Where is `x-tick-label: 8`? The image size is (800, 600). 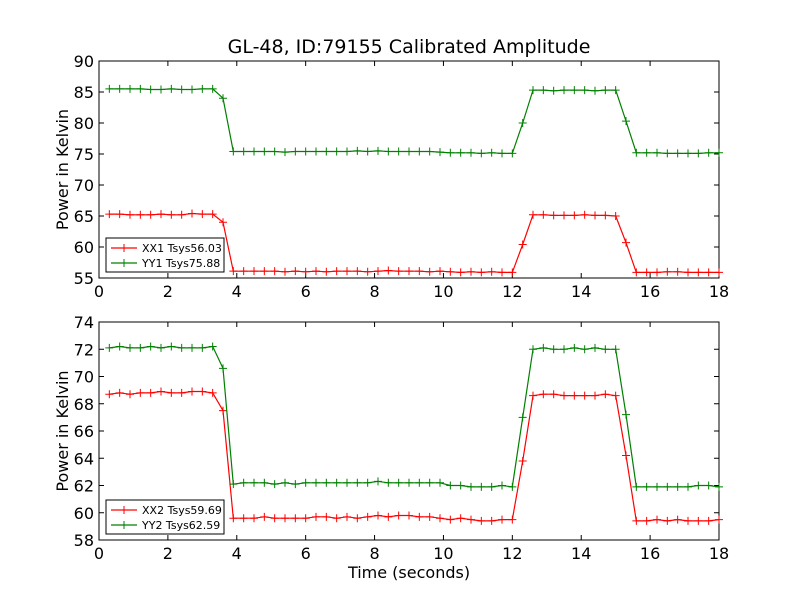 x-tick-label: 8 is located at coordinates (374, 291).